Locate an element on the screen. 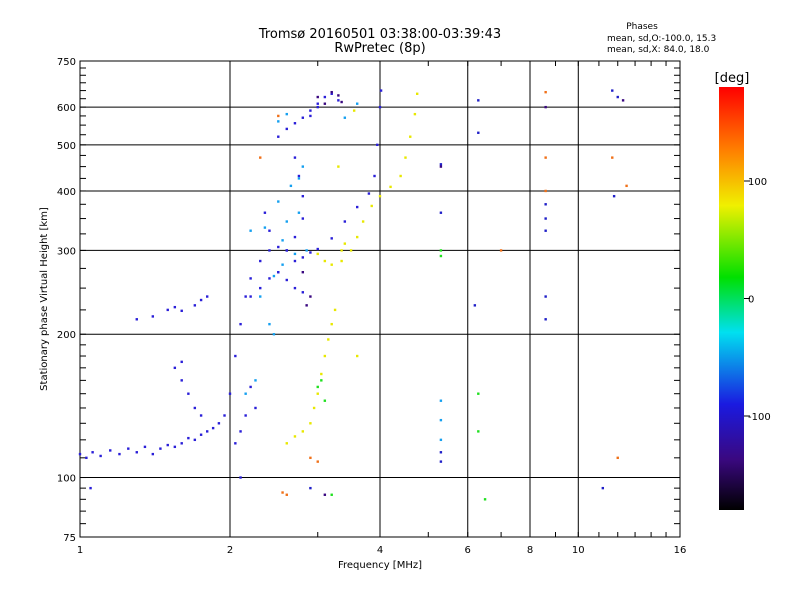  y-tick-label: 750 is located at coordinates (66, 62).